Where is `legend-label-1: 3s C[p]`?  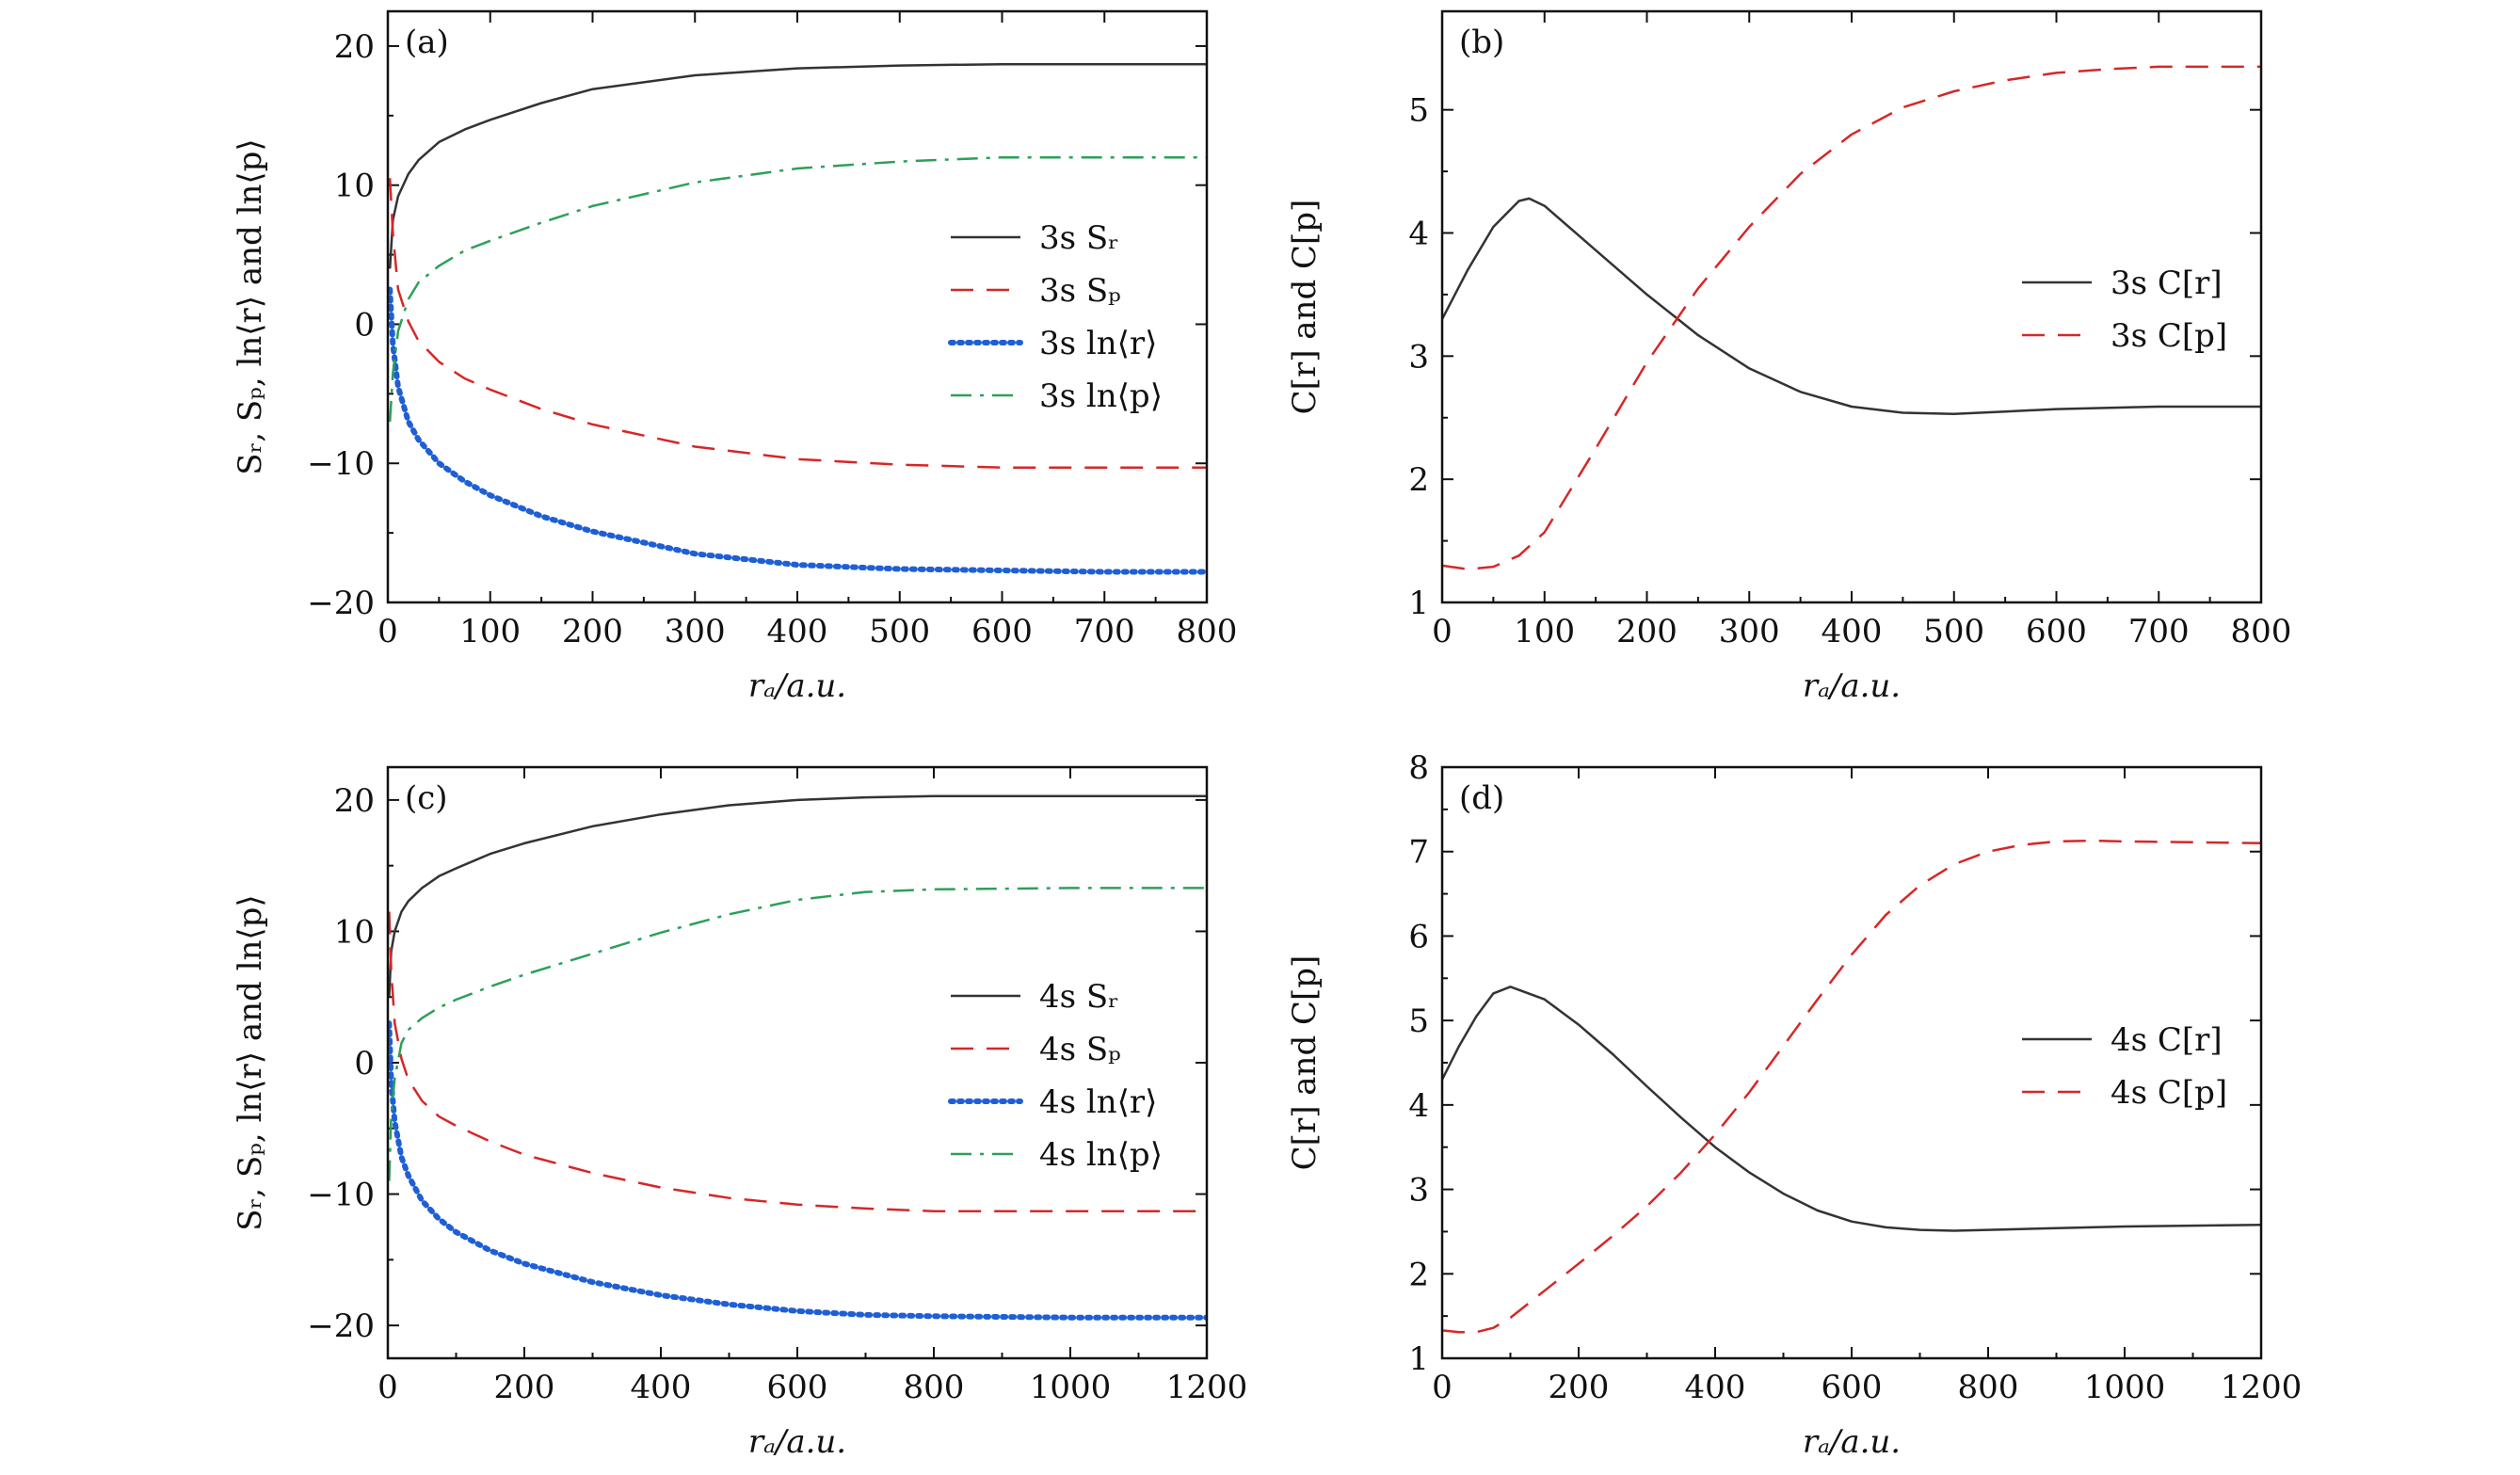 legend-label-1: 3s C[p] is located at coordinates (2169, 336).